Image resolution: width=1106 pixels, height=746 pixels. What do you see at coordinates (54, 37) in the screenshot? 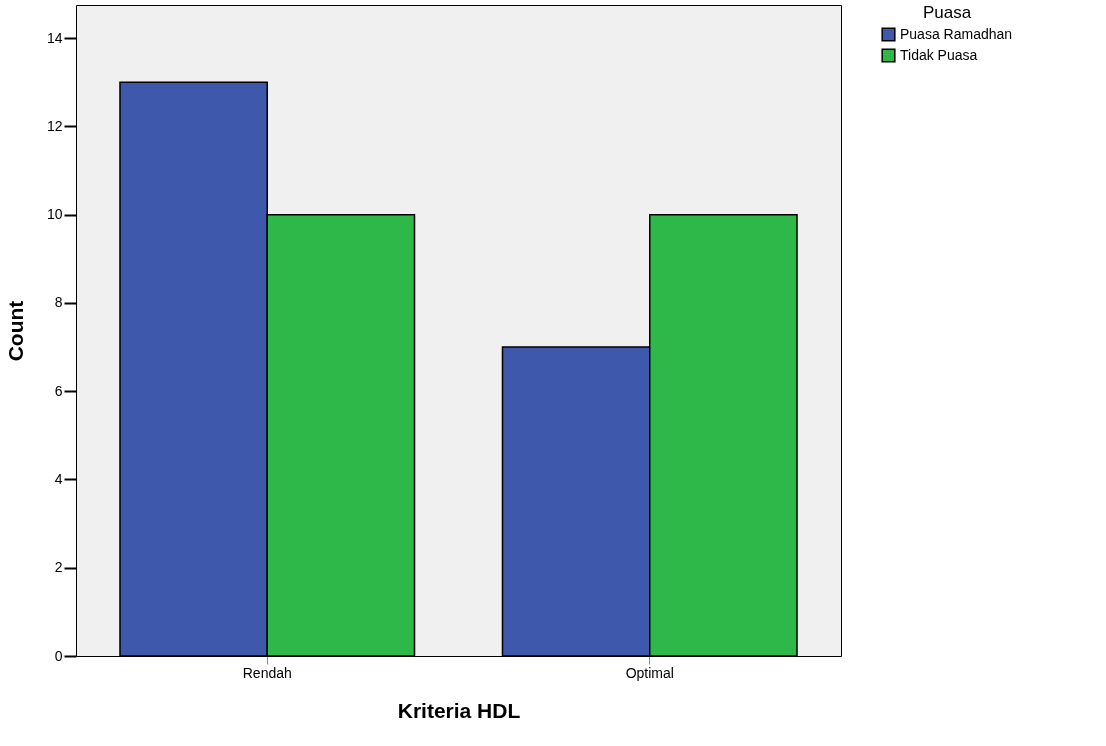
I see `y-tick-label: 14` at bounding box center [54, 37].